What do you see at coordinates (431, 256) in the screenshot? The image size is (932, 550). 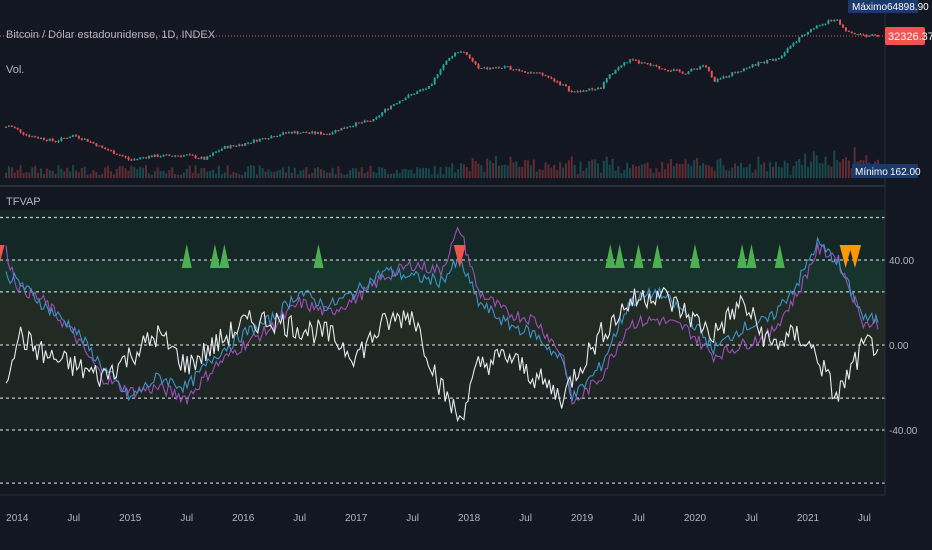 I see `signal-markers` at bounding box center [431, 256].